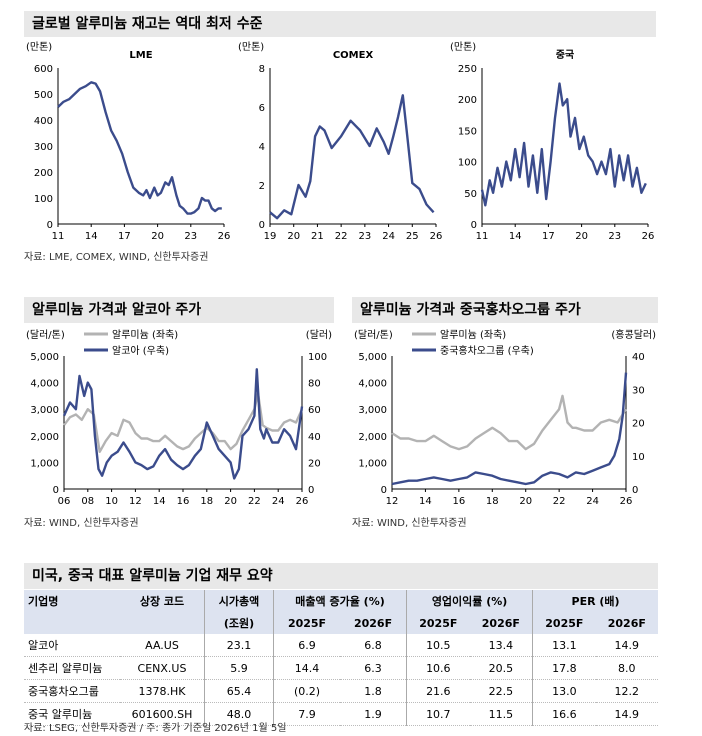  What do you see at coordinates (72, 645) in the screenshot?
I see `company-name-cell: 알코아` at bounding box center [72, 645].